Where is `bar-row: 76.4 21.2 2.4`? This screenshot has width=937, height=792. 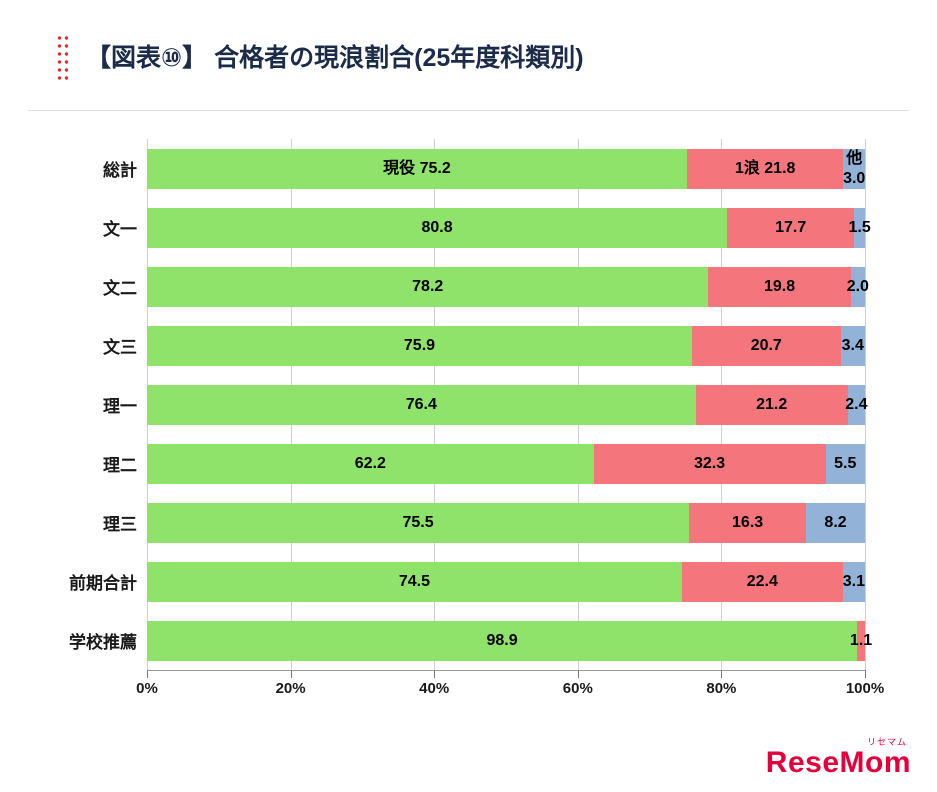 bar-row: 76.4 21.2 2.4 is located at coordinates (507, 404).